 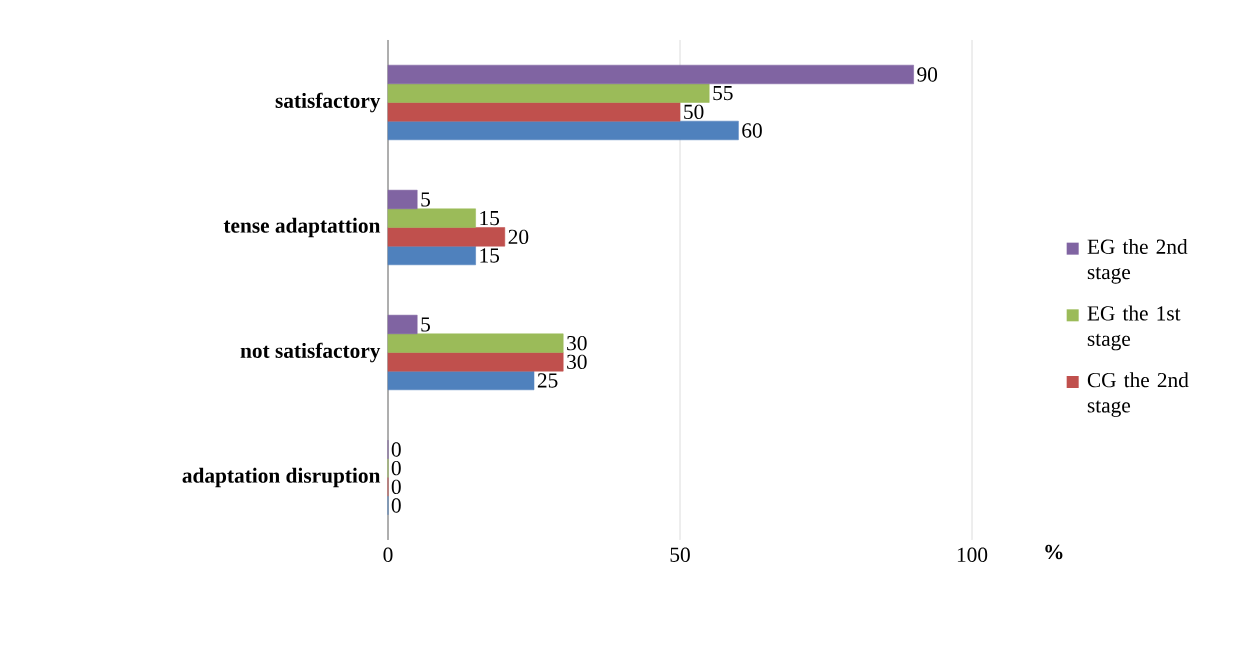 I want to click on data-label: 20, so click(x=518, y=237).